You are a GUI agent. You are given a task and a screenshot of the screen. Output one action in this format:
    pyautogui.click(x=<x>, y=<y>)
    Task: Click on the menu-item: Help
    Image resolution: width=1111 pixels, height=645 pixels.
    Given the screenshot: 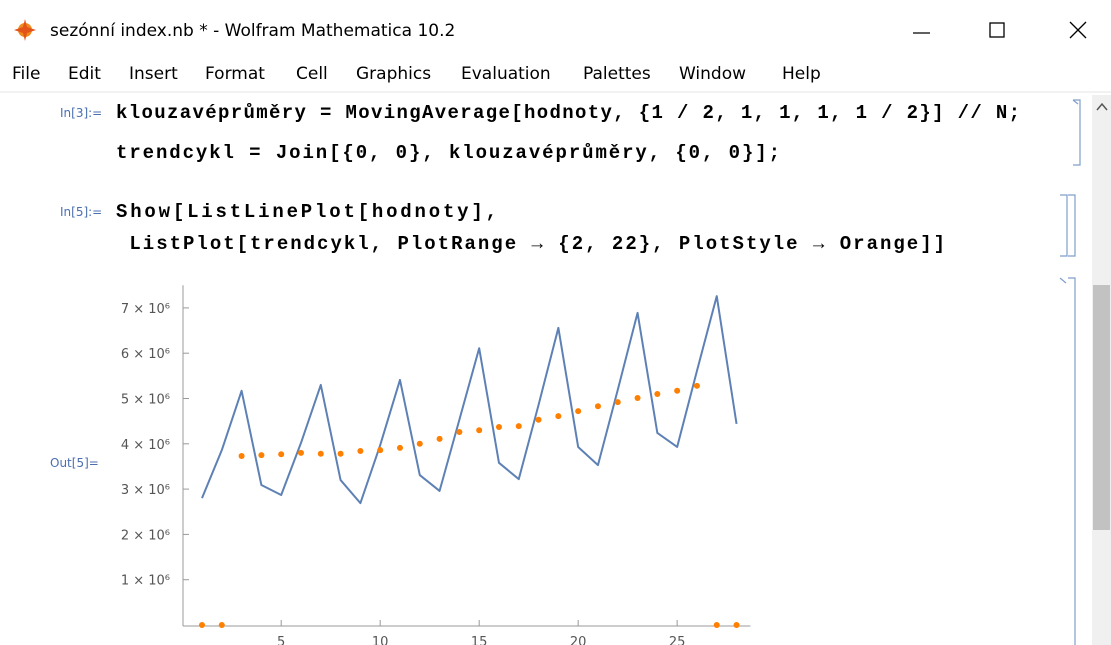 What is the action you would take?
    pyautogui.click(x=801, y=74)
    